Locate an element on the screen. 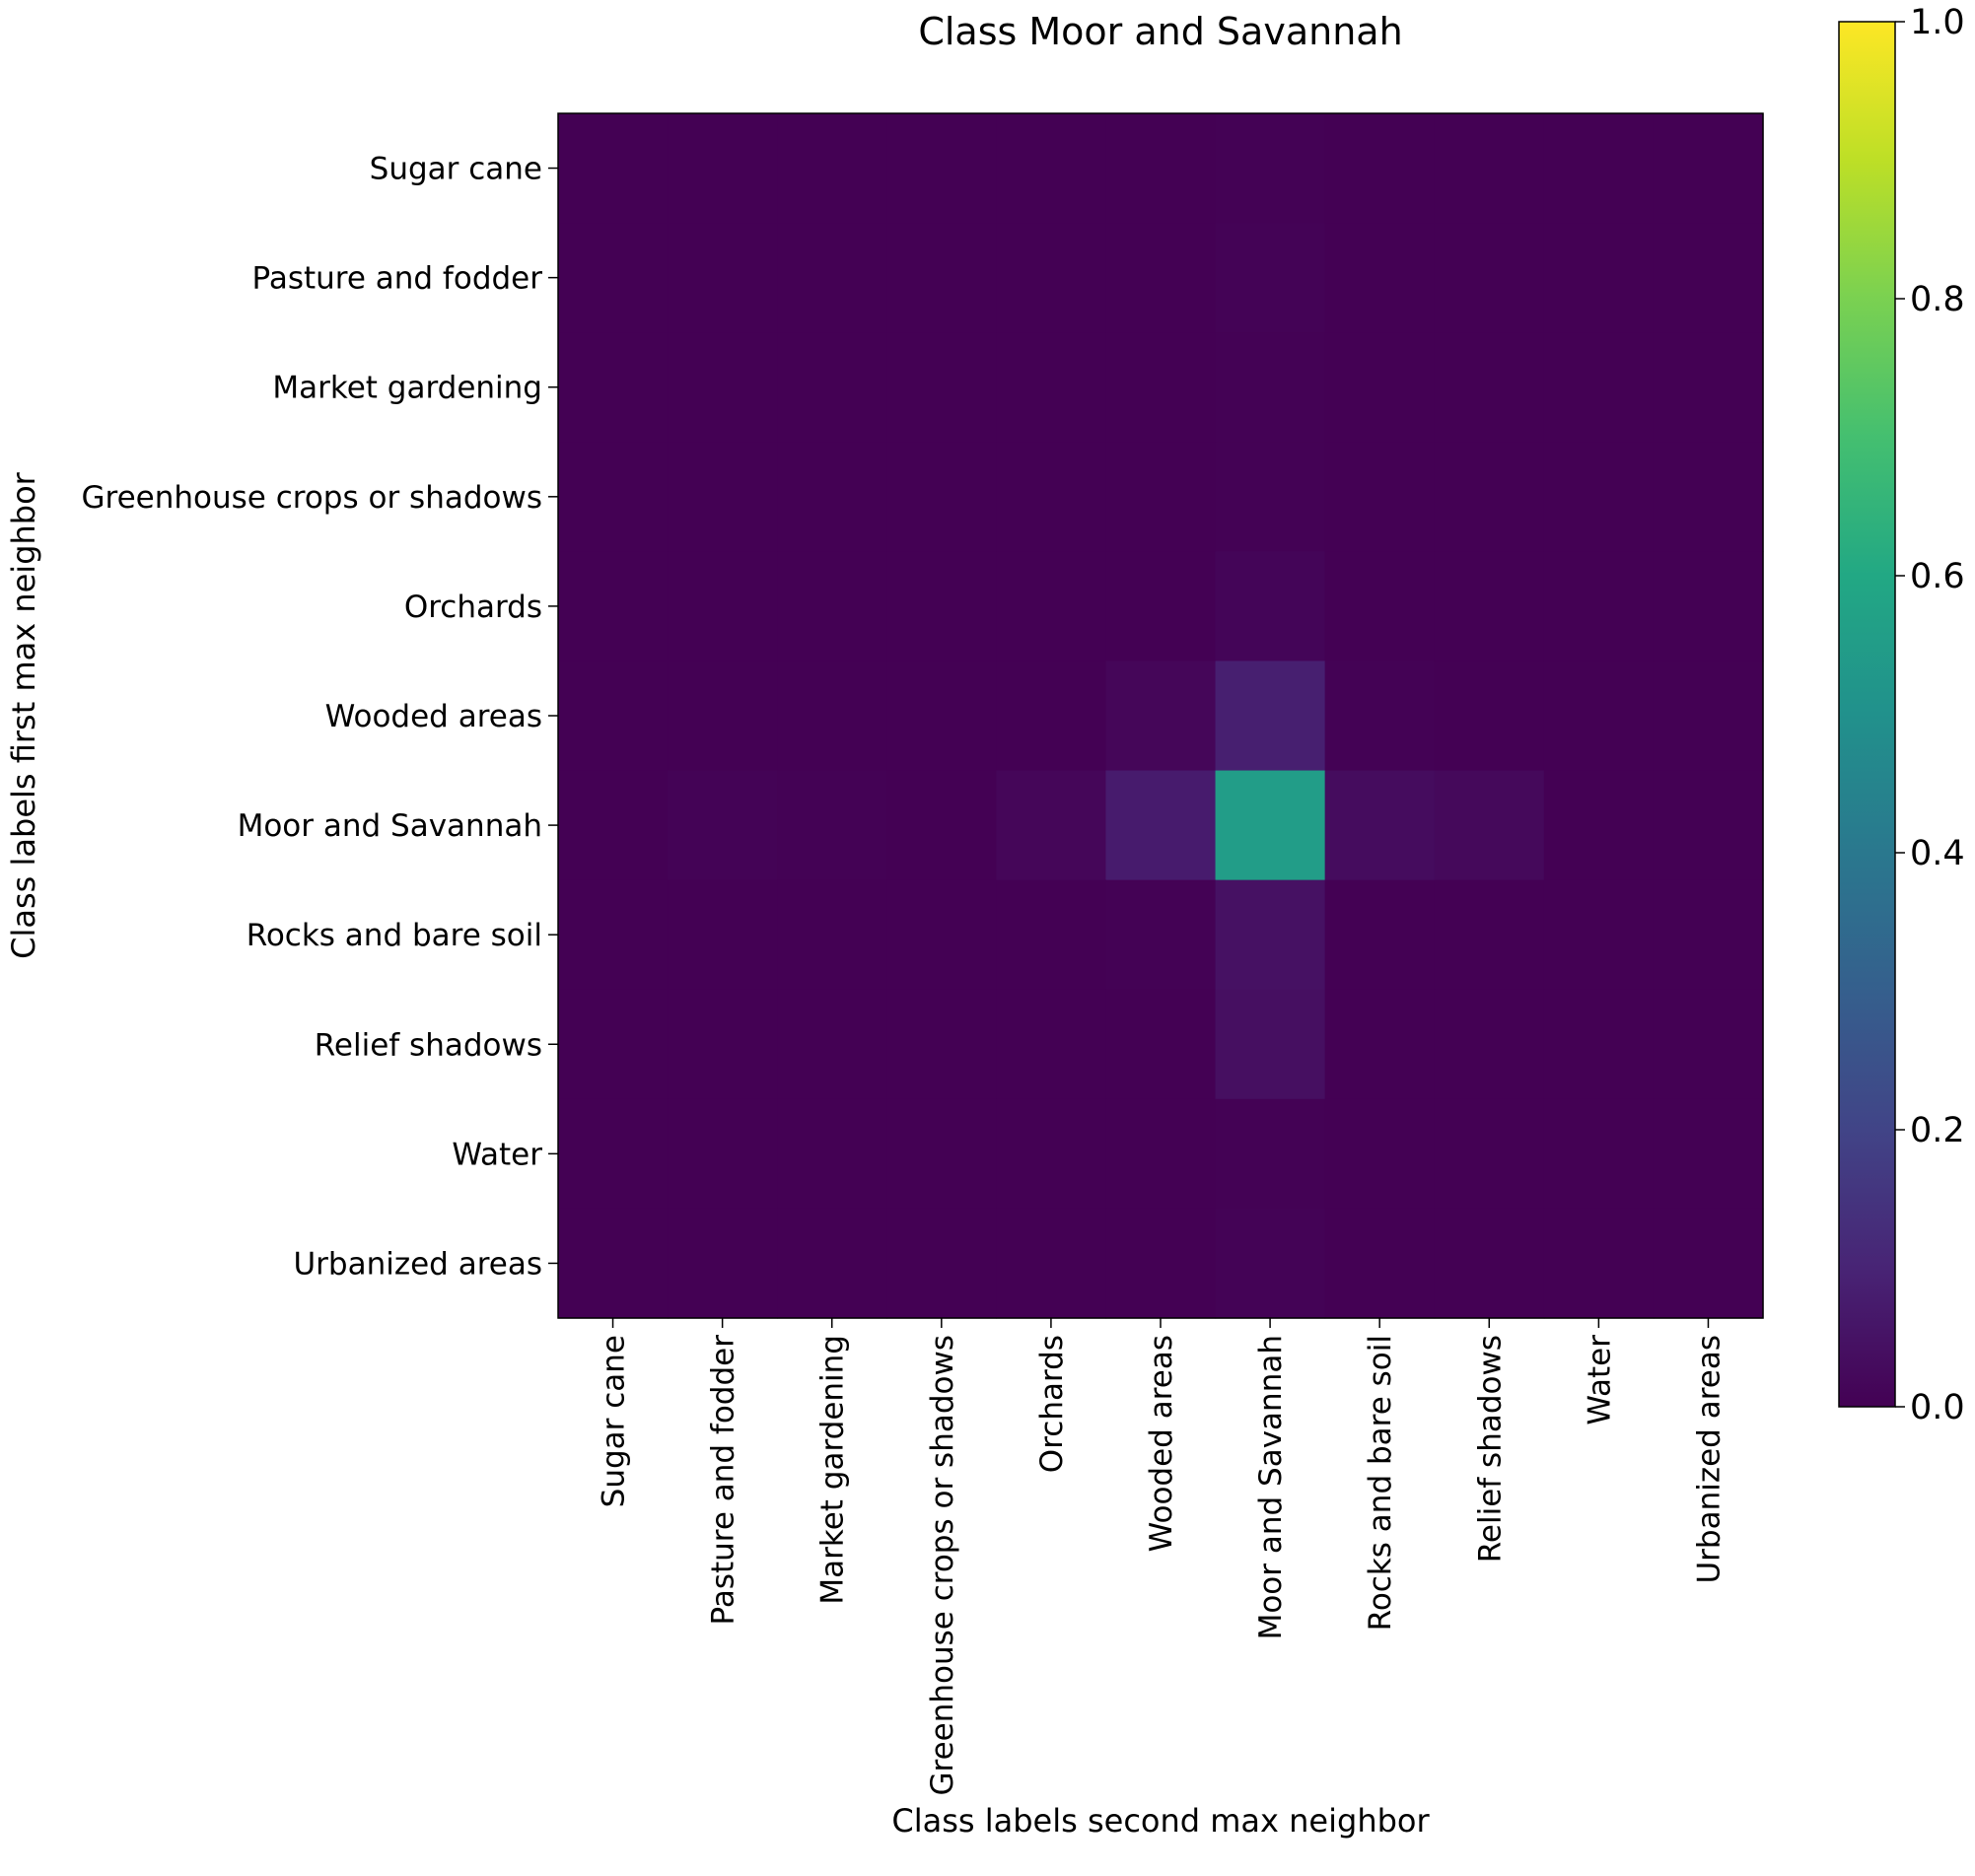 Image resolution: width=1975 pixels, height=1876 pixels. y-tick-label: Relief shadows is located at coordinates (428, 1045).